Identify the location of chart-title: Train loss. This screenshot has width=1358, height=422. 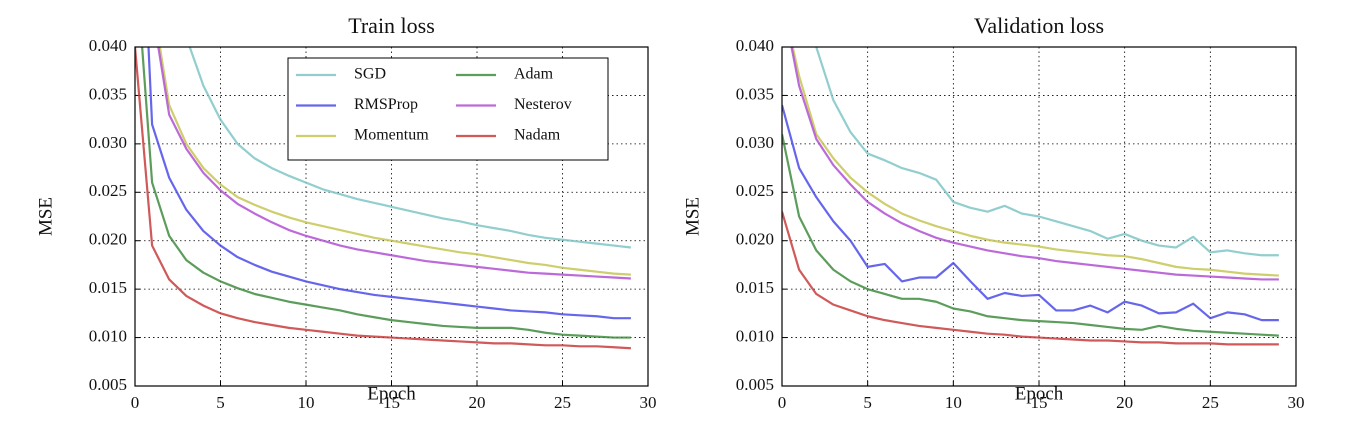
(391, 25).